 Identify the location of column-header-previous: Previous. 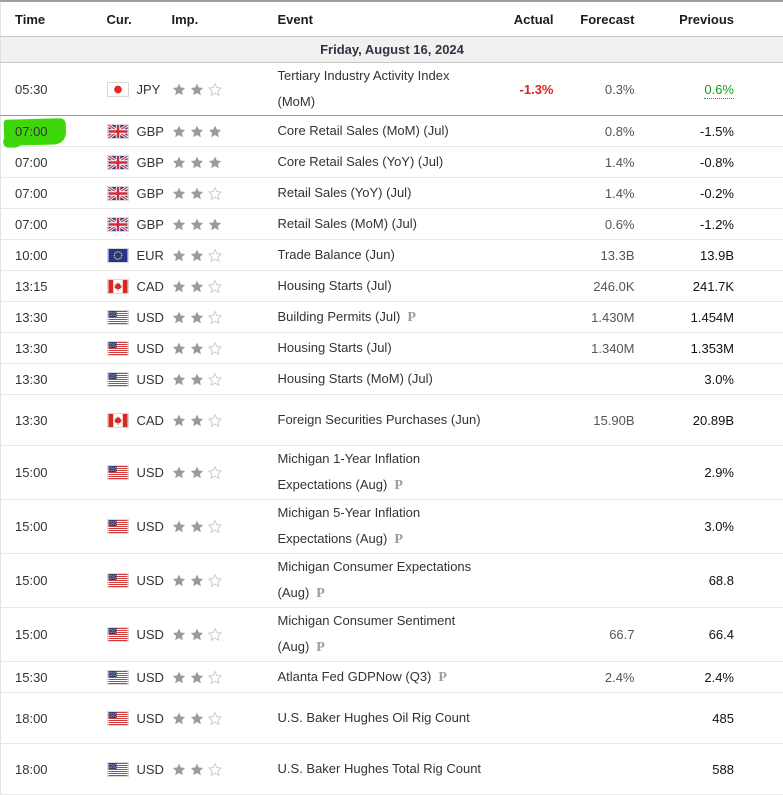
(709, 19).